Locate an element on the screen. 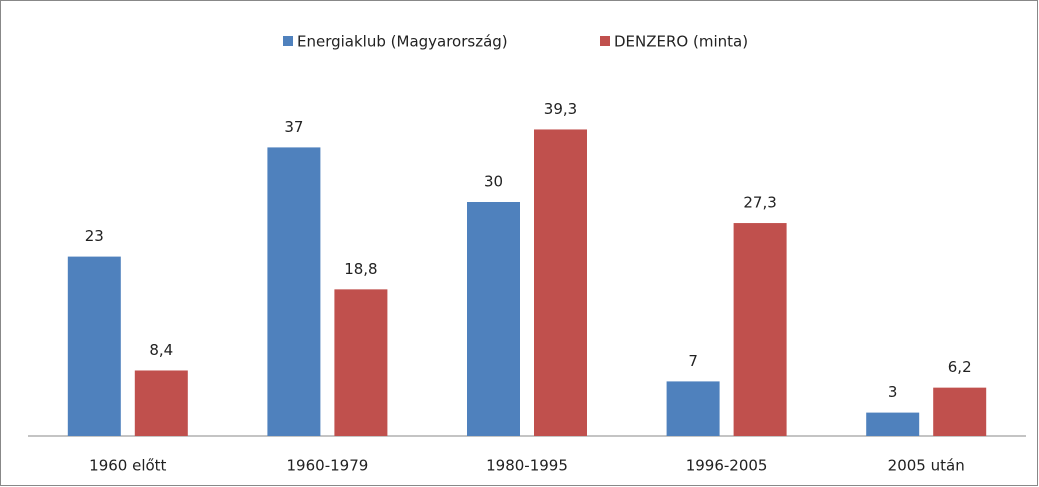  data-label: 8,4 is located at coordinates (161, 350).